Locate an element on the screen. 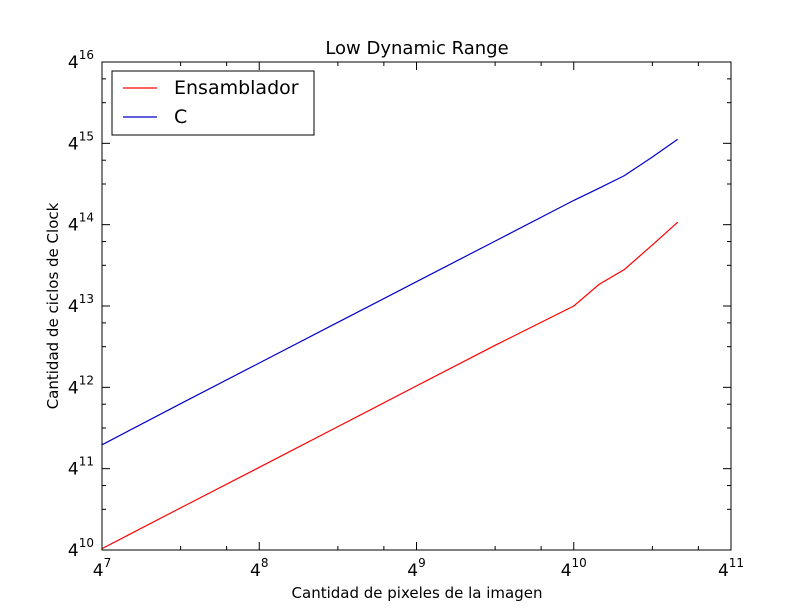 The height and width of the screenshot is (612, 812). legend-label-c: C is located at coordinates (180, 117).